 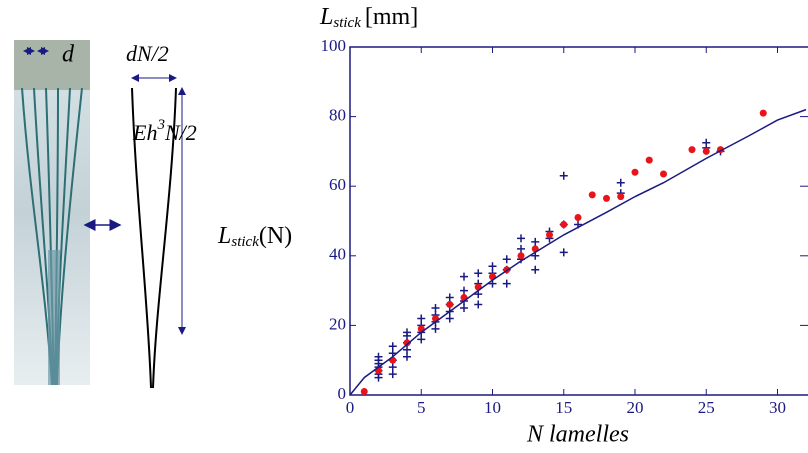 What do you see at coordinates (245, 242) in the screenshot?
I see `lstick-sub: stick` at bounding box center [245, 242].